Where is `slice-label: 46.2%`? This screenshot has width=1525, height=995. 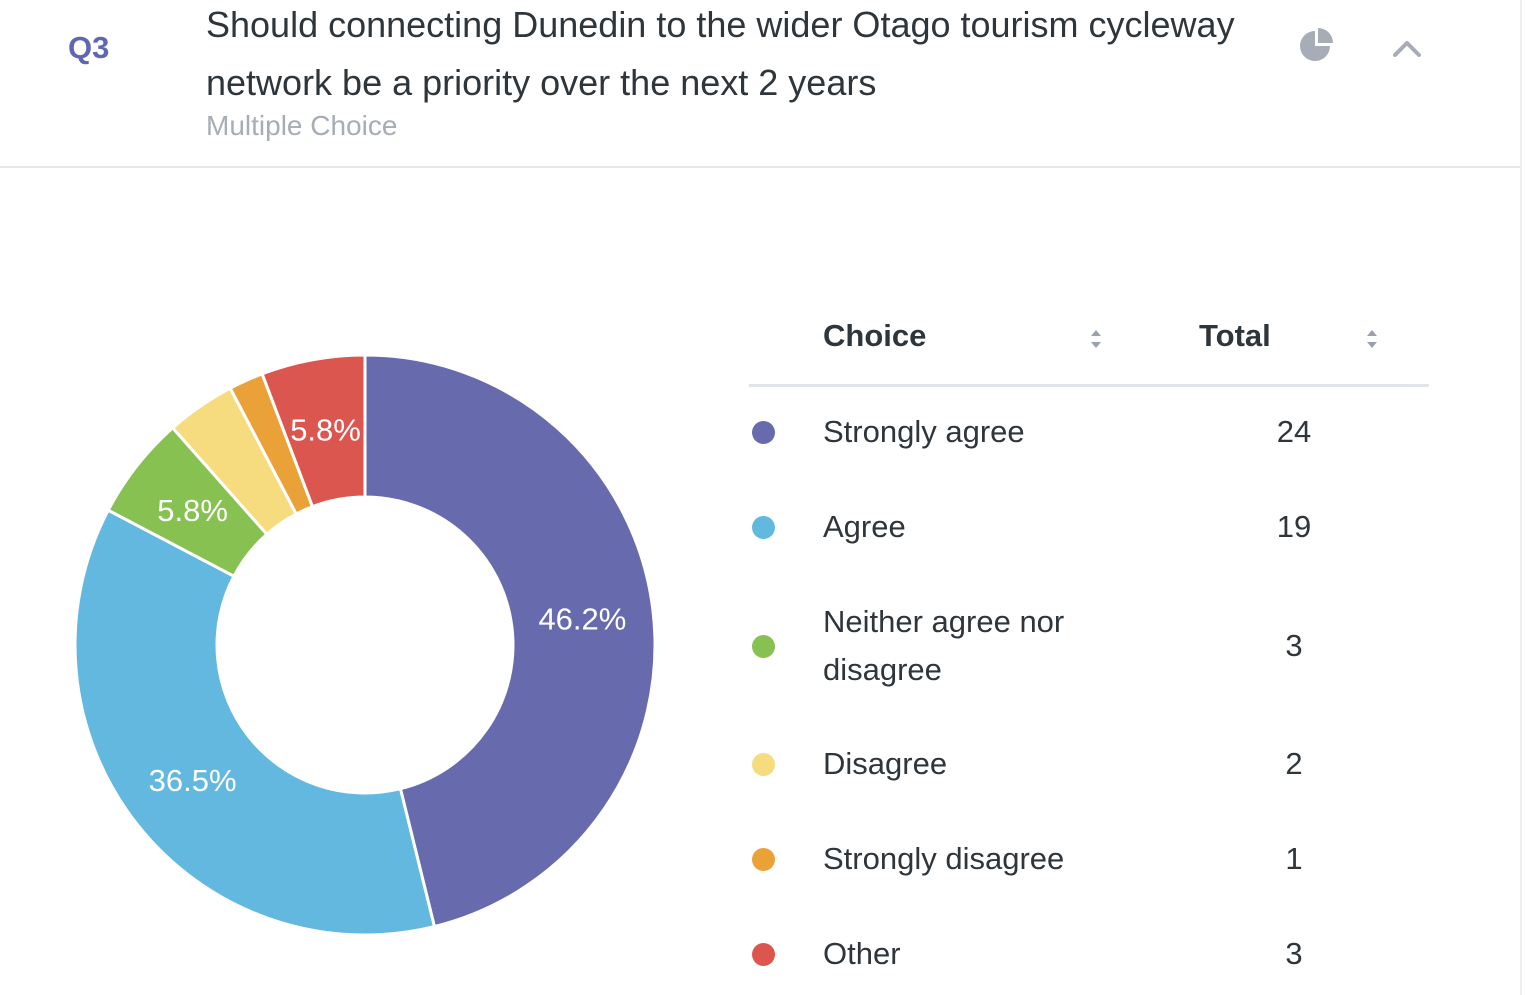 slice-label: 46.2% is located at coordinates (582, 619).